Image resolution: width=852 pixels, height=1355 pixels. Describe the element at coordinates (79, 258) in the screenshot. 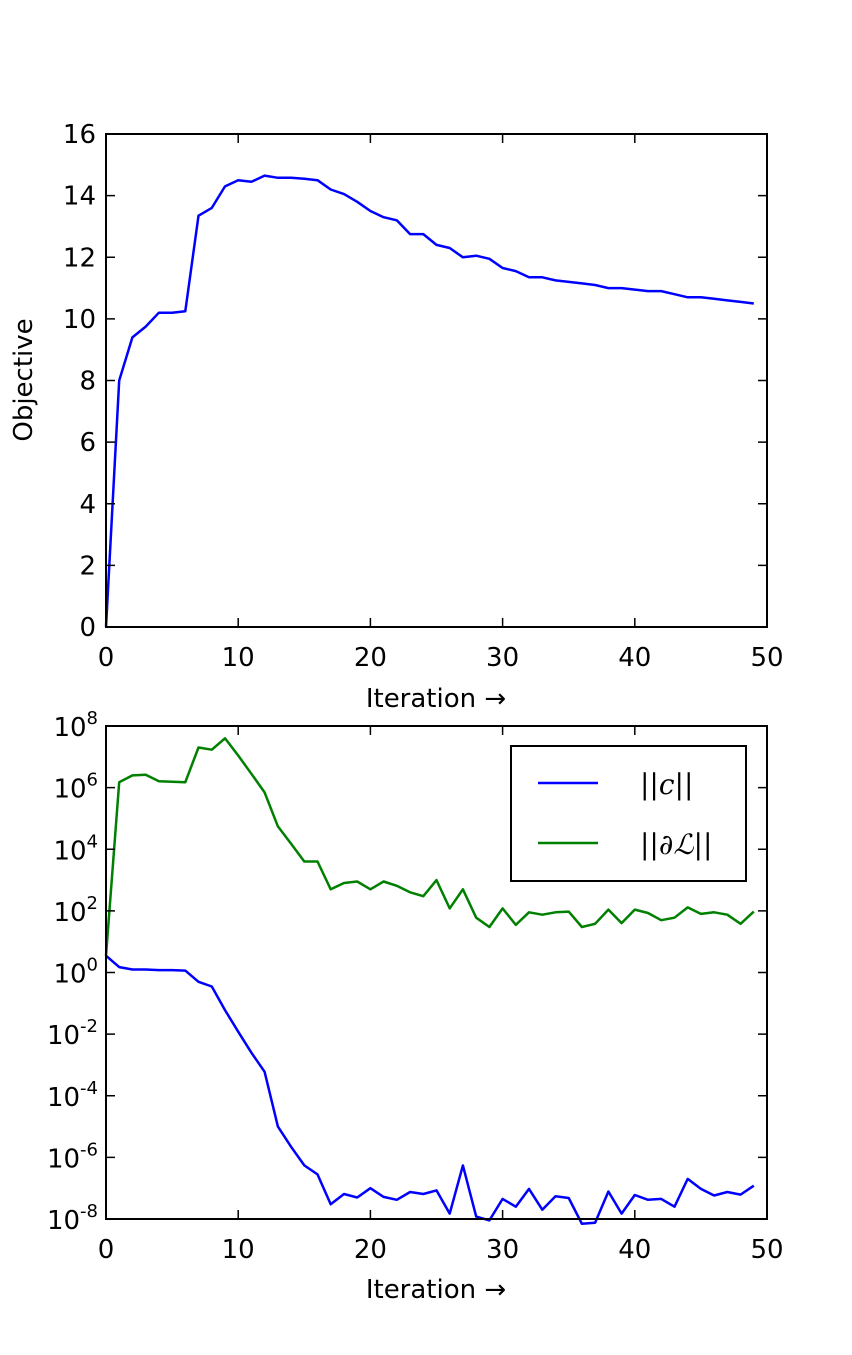

I see `objective-y-tick-label: 12` at that location.